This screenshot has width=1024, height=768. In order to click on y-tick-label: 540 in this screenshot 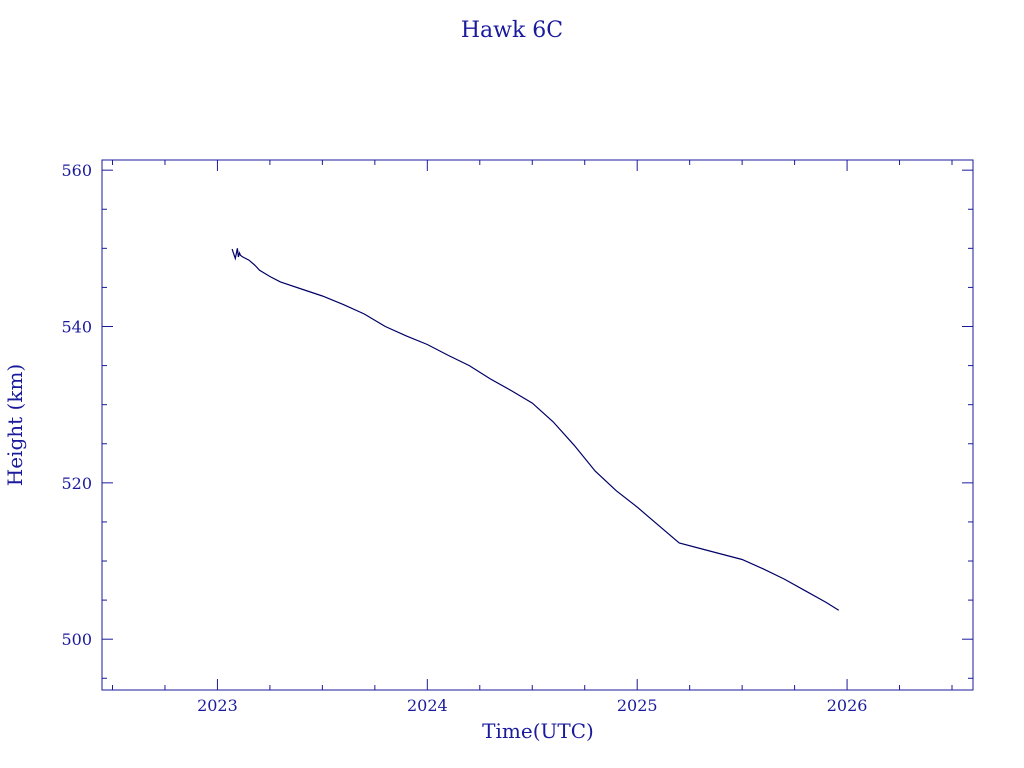, I will do `click(76, 327)`.